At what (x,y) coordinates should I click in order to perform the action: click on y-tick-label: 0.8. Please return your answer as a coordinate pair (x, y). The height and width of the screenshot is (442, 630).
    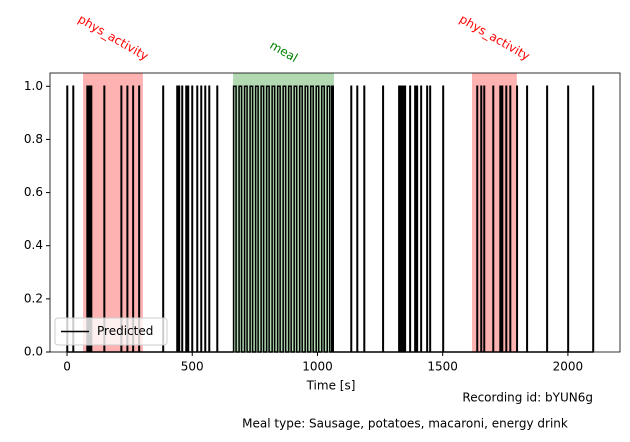
    Looking at the image, I should click on (33, 139).